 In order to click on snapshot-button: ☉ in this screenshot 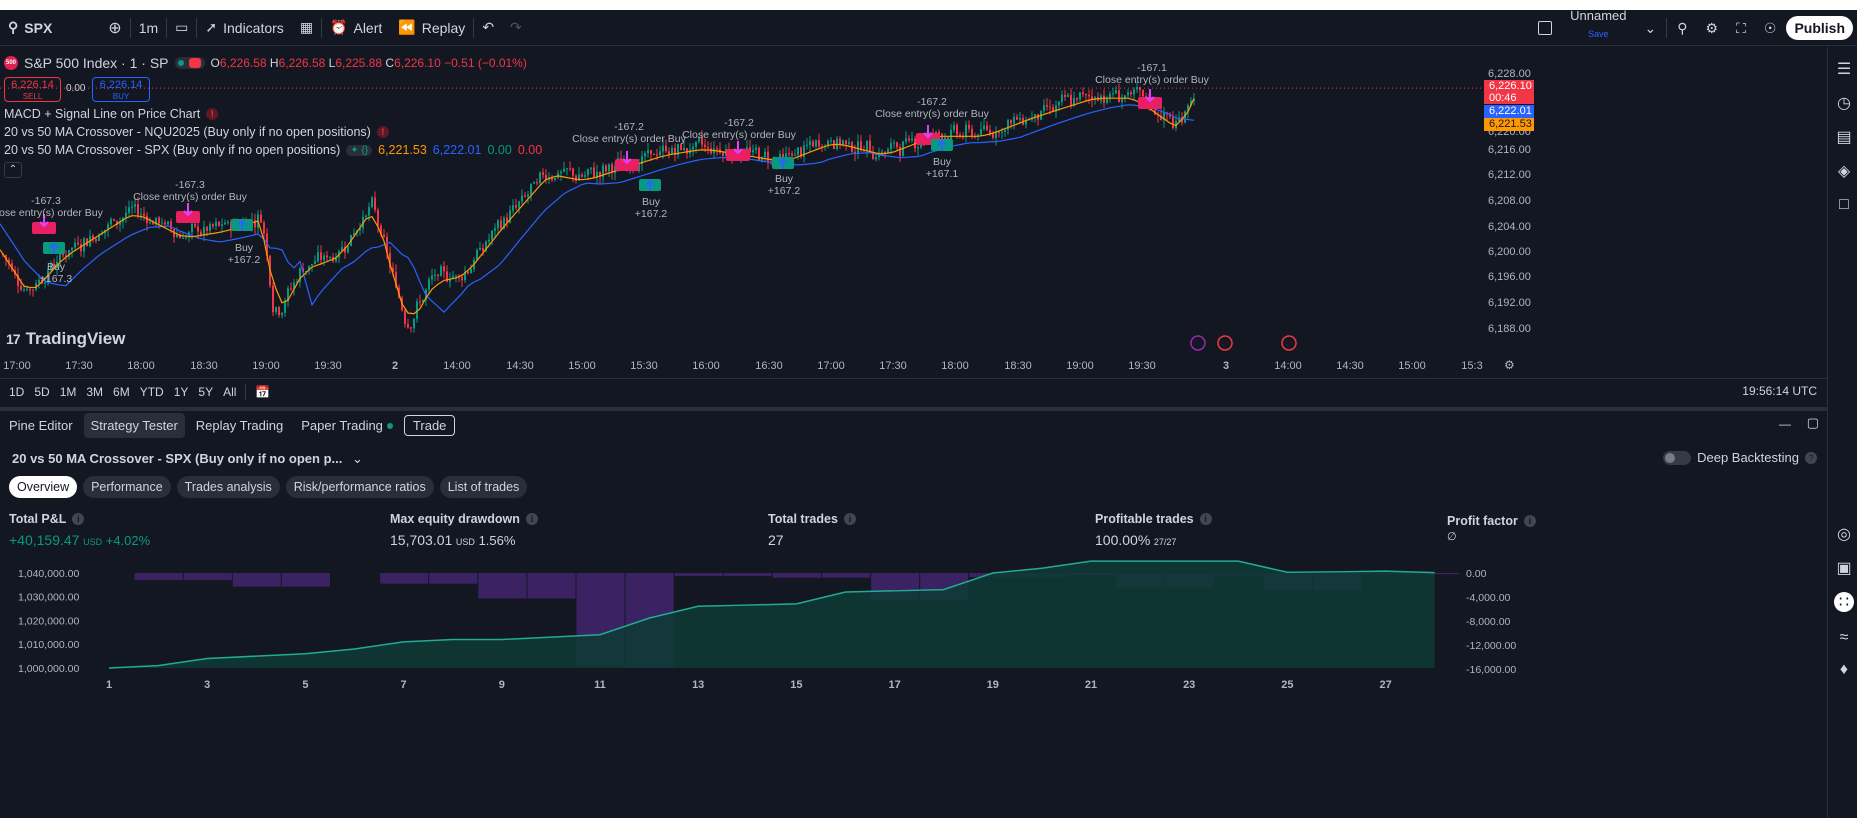, I will do `click(1770, 28)`.